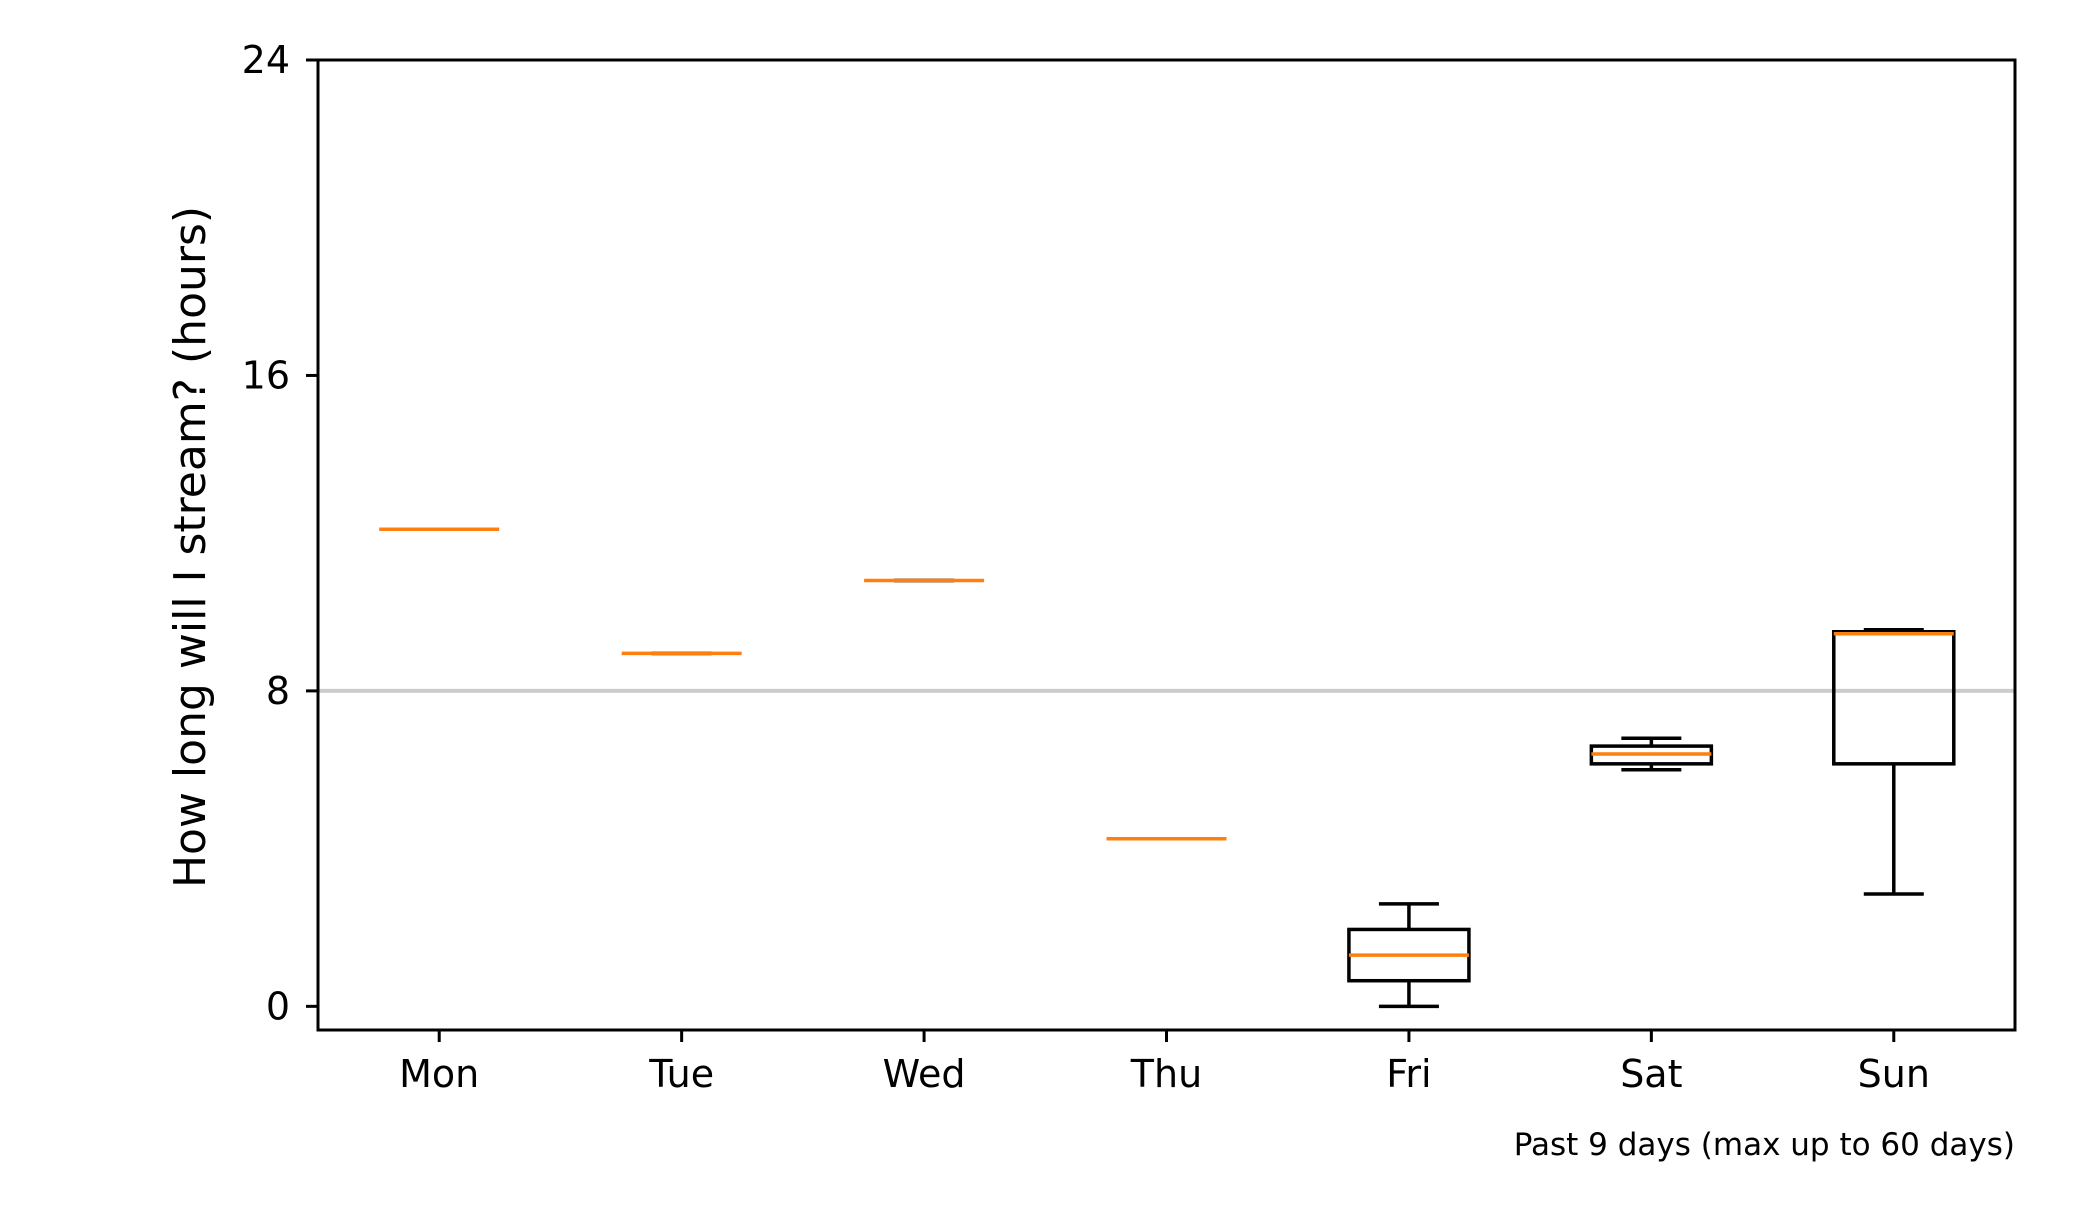  Describe the element at coordinates (1764, 1145) in the screenshot. I see `footnote: Past 9 days (max up to 60 days)` at that location.